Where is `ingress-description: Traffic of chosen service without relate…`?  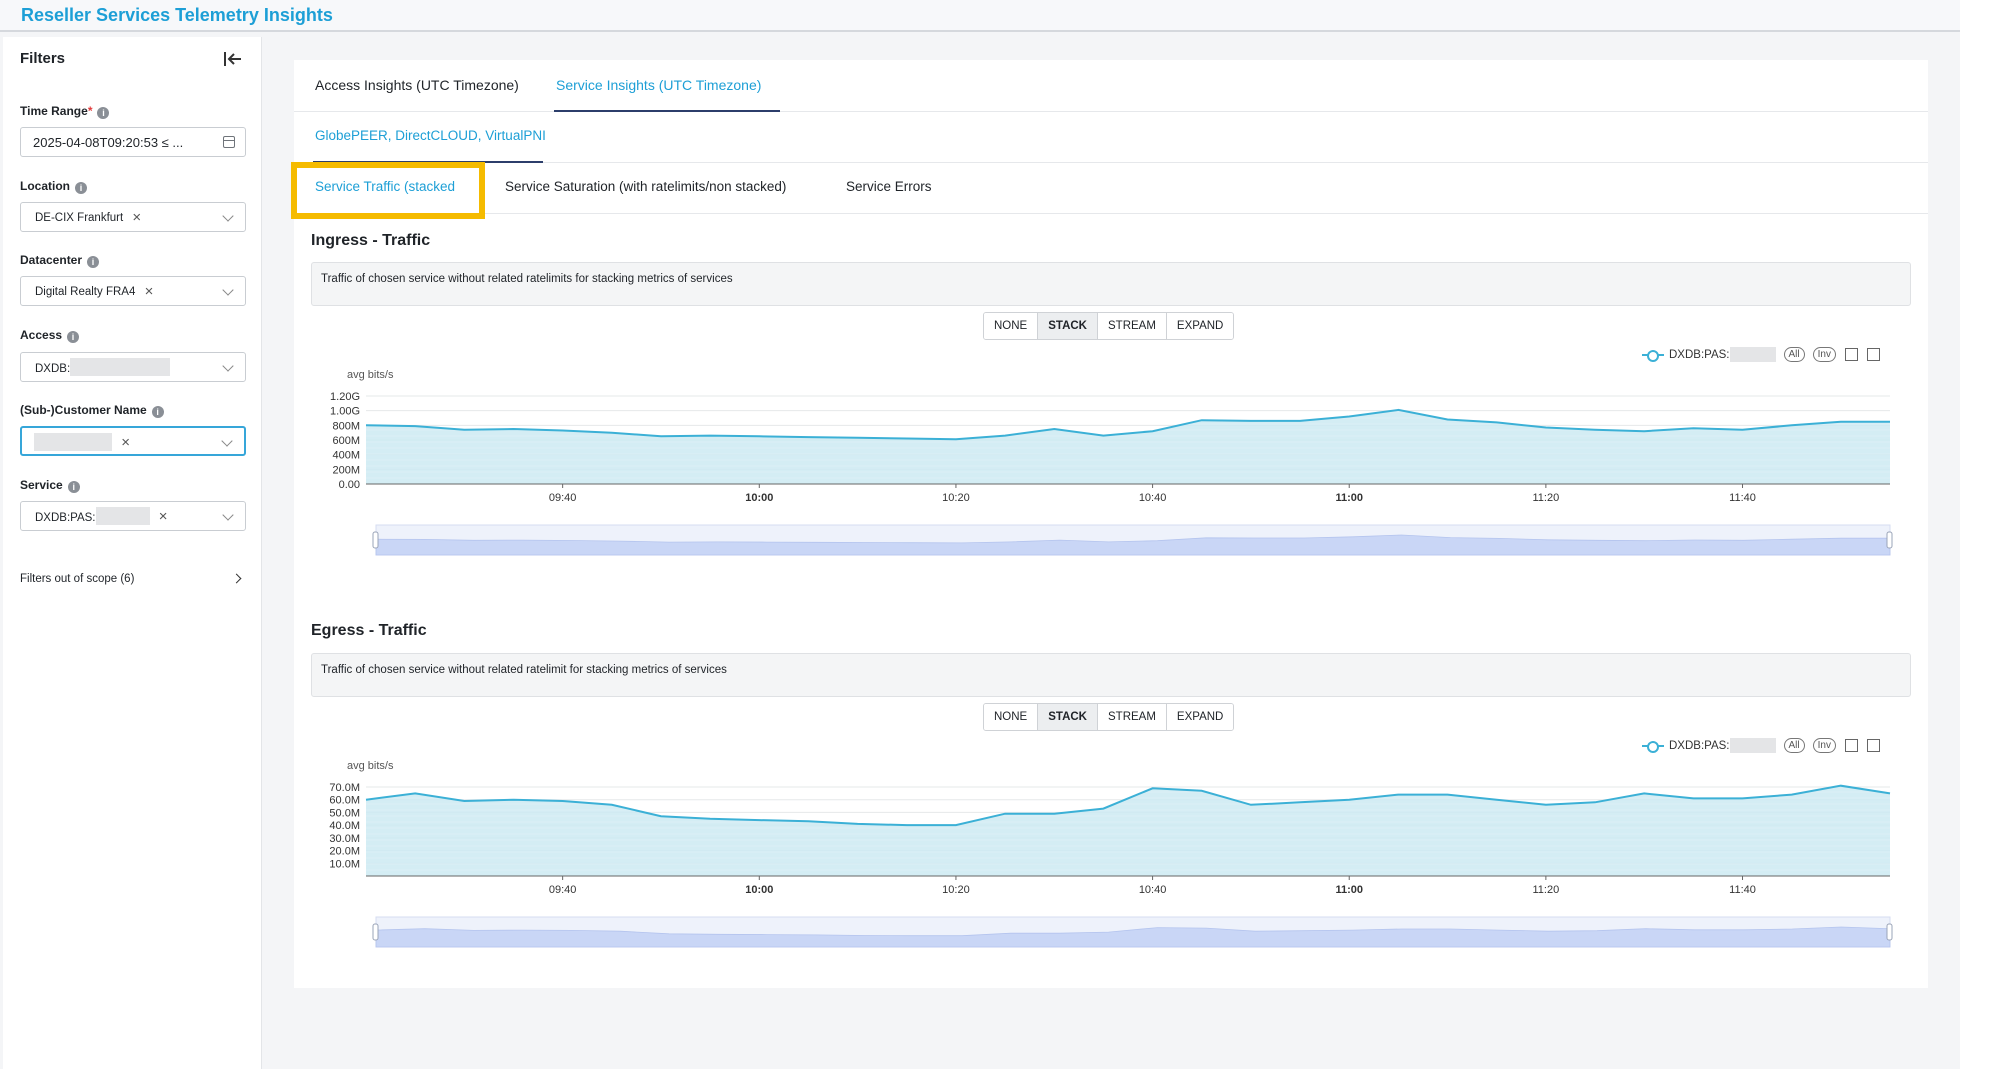
ingress-description: Traffic of chosen service without relate… is located at coordinates (1111, 284).